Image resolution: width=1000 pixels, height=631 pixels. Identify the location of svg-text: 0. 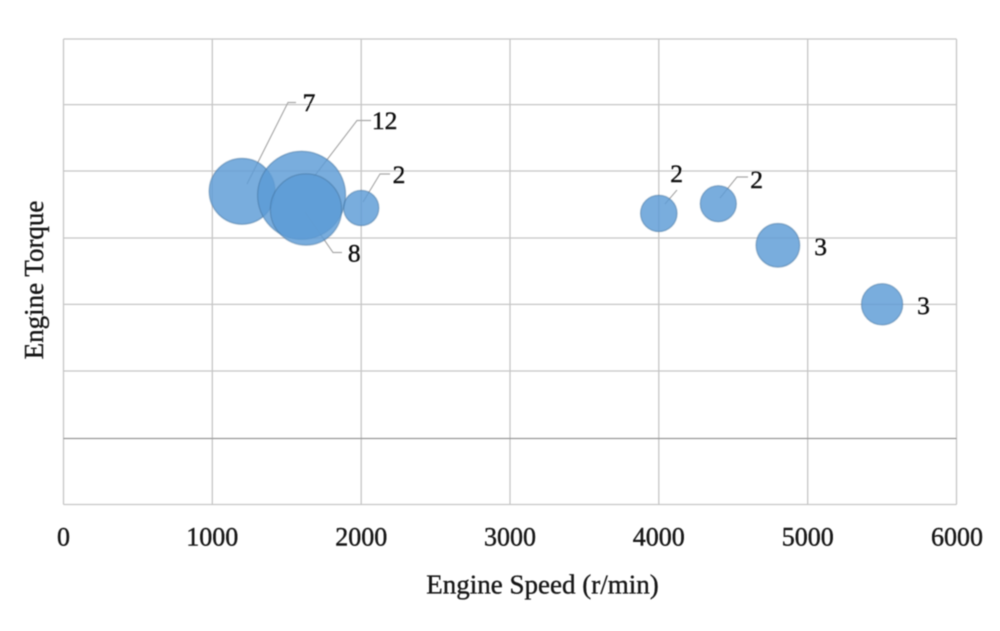
(63, 537).